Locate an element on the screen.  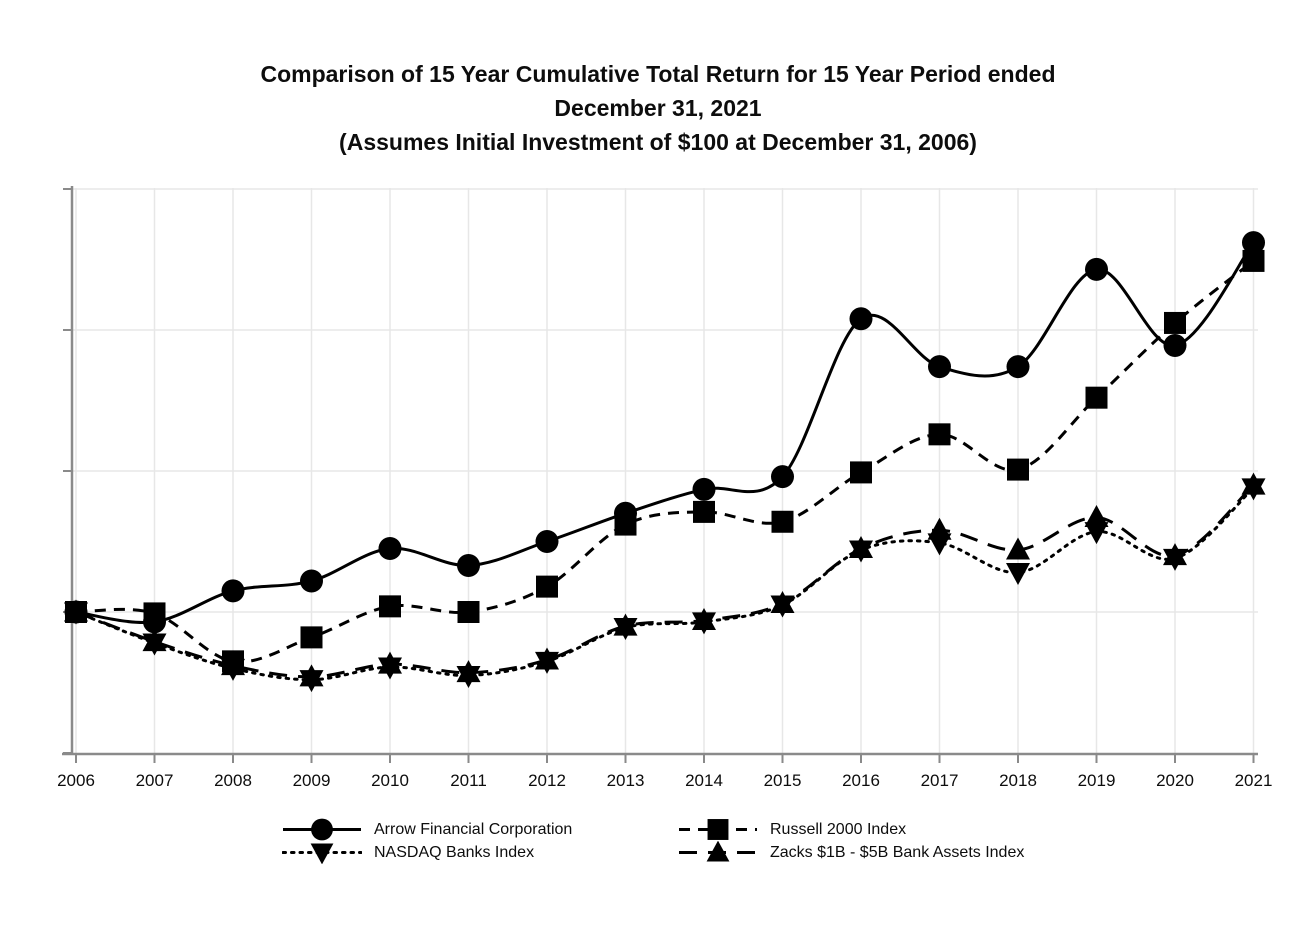
legend-item-nasdaq-banks: NASDAQ Banks Index is located at coordinates (427, 852).